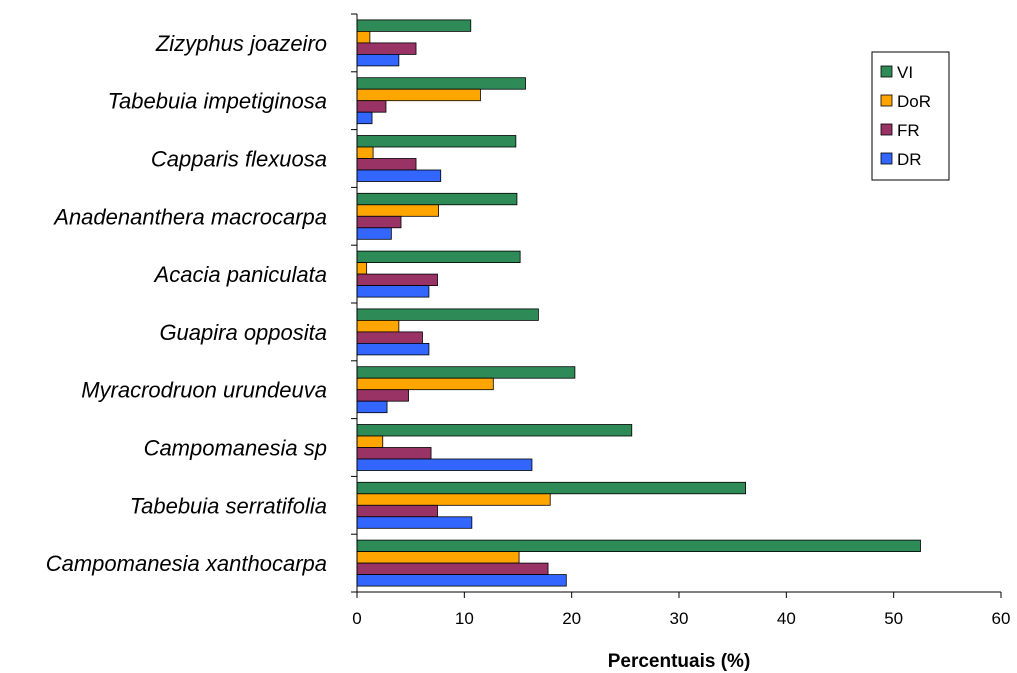 The height and width of the screenshot is (673, 1017). What do you see at coordinates (893, 618) in the screenshot?
I see `x-tick-label: 50` at bounding box center [893, 618].